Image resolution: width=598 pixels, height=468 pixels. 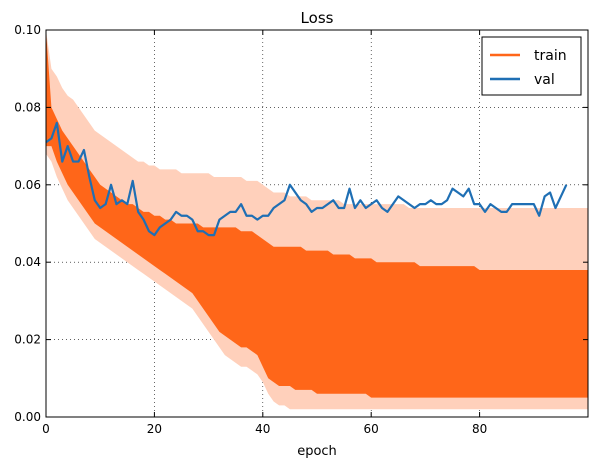 What do you see at coordinates (550, 56) in the screenshot?
I see `legend-train-label: train` at bounding box center [550, 56].